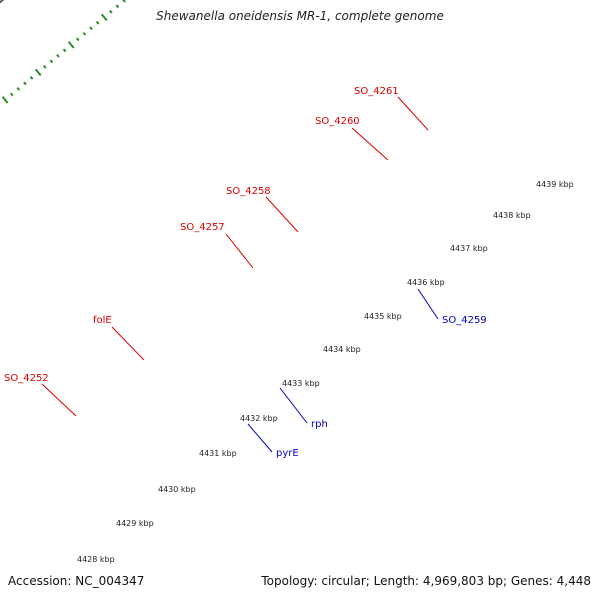 Image resolution: width=600 pixels, height=600 pixels. Describe the element at coordinates (96, 559) in the screenshot. I see `kbp-tick-label: 4428 kbp` at that location.